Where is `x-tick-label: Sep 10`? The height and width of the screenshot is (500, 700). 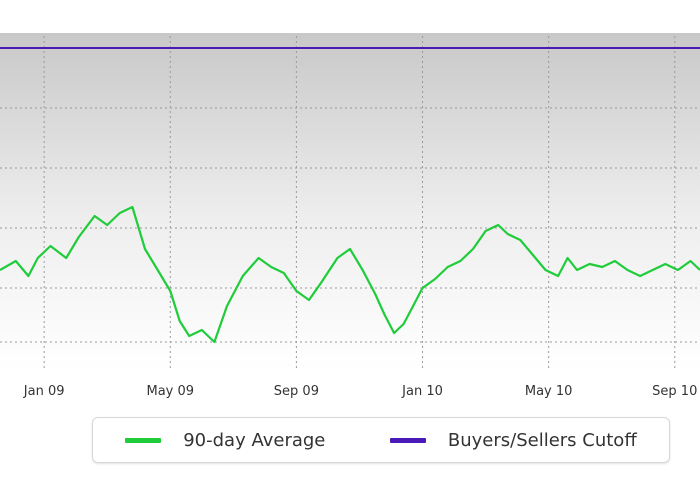
x-tick-label: Sep 10 is located at coordinates (674, 391).